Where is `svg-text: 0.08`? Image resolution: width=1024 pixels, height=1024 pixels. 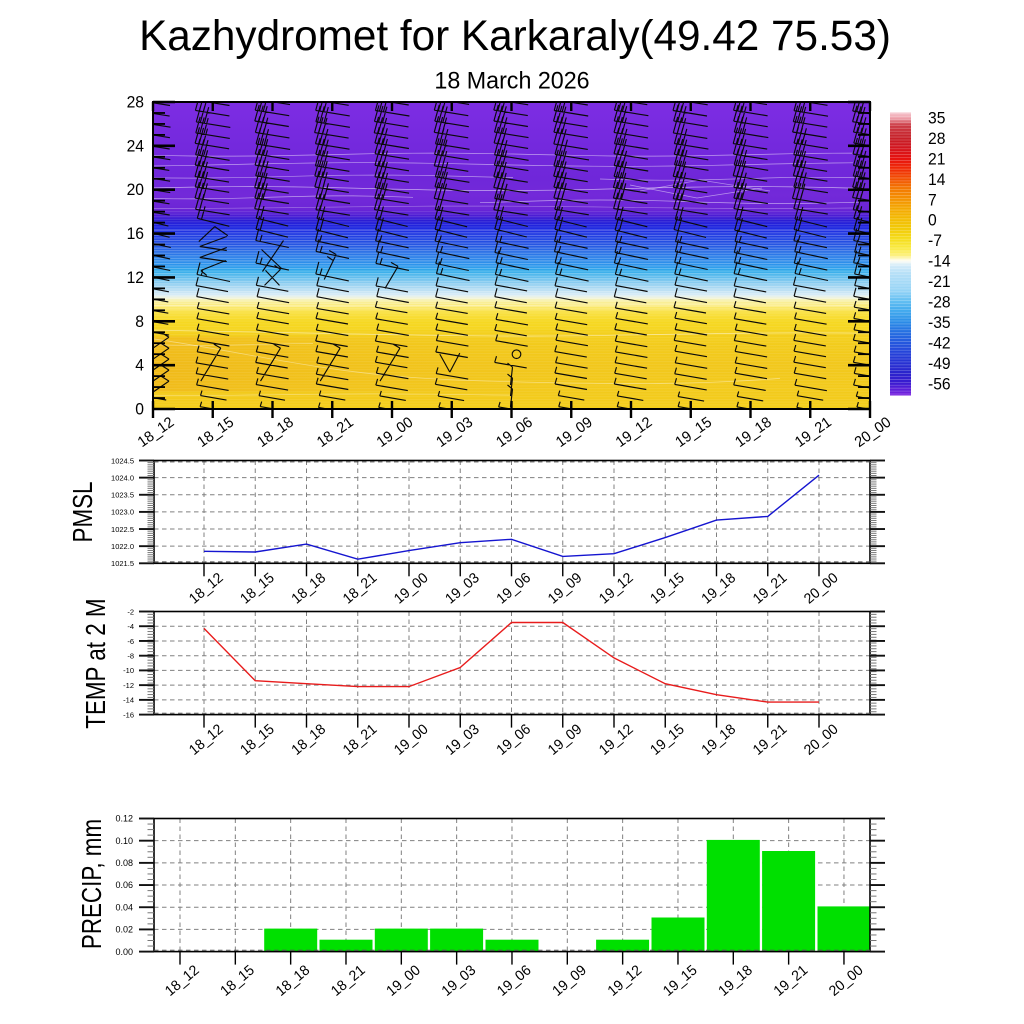
svg-text: 0.08 is located at coordinates (124, 863).